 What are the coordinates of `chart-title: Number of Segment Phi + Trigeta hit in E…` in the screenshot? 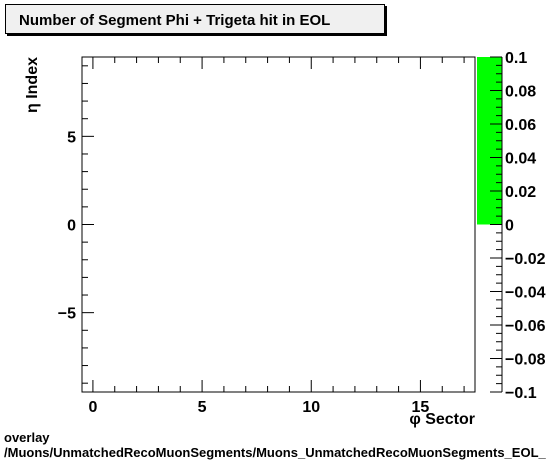 It's located at (175, 20).